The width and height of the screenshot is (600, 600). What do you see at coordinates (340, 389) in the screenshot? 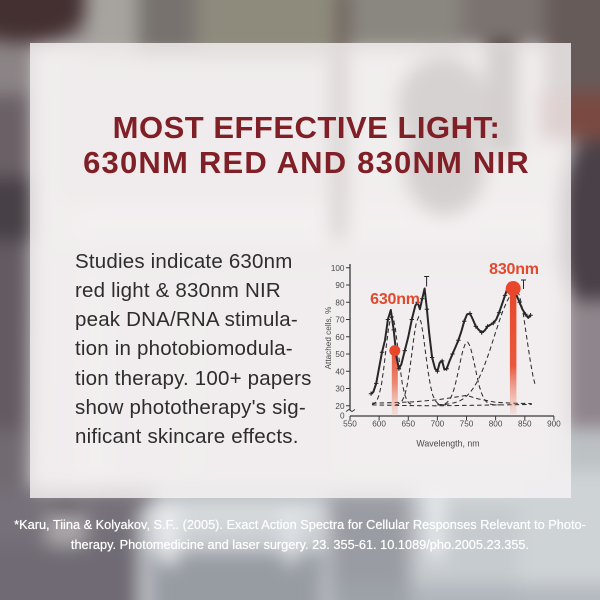
I see `svg-text: 30` at bounding box center [340, 389].